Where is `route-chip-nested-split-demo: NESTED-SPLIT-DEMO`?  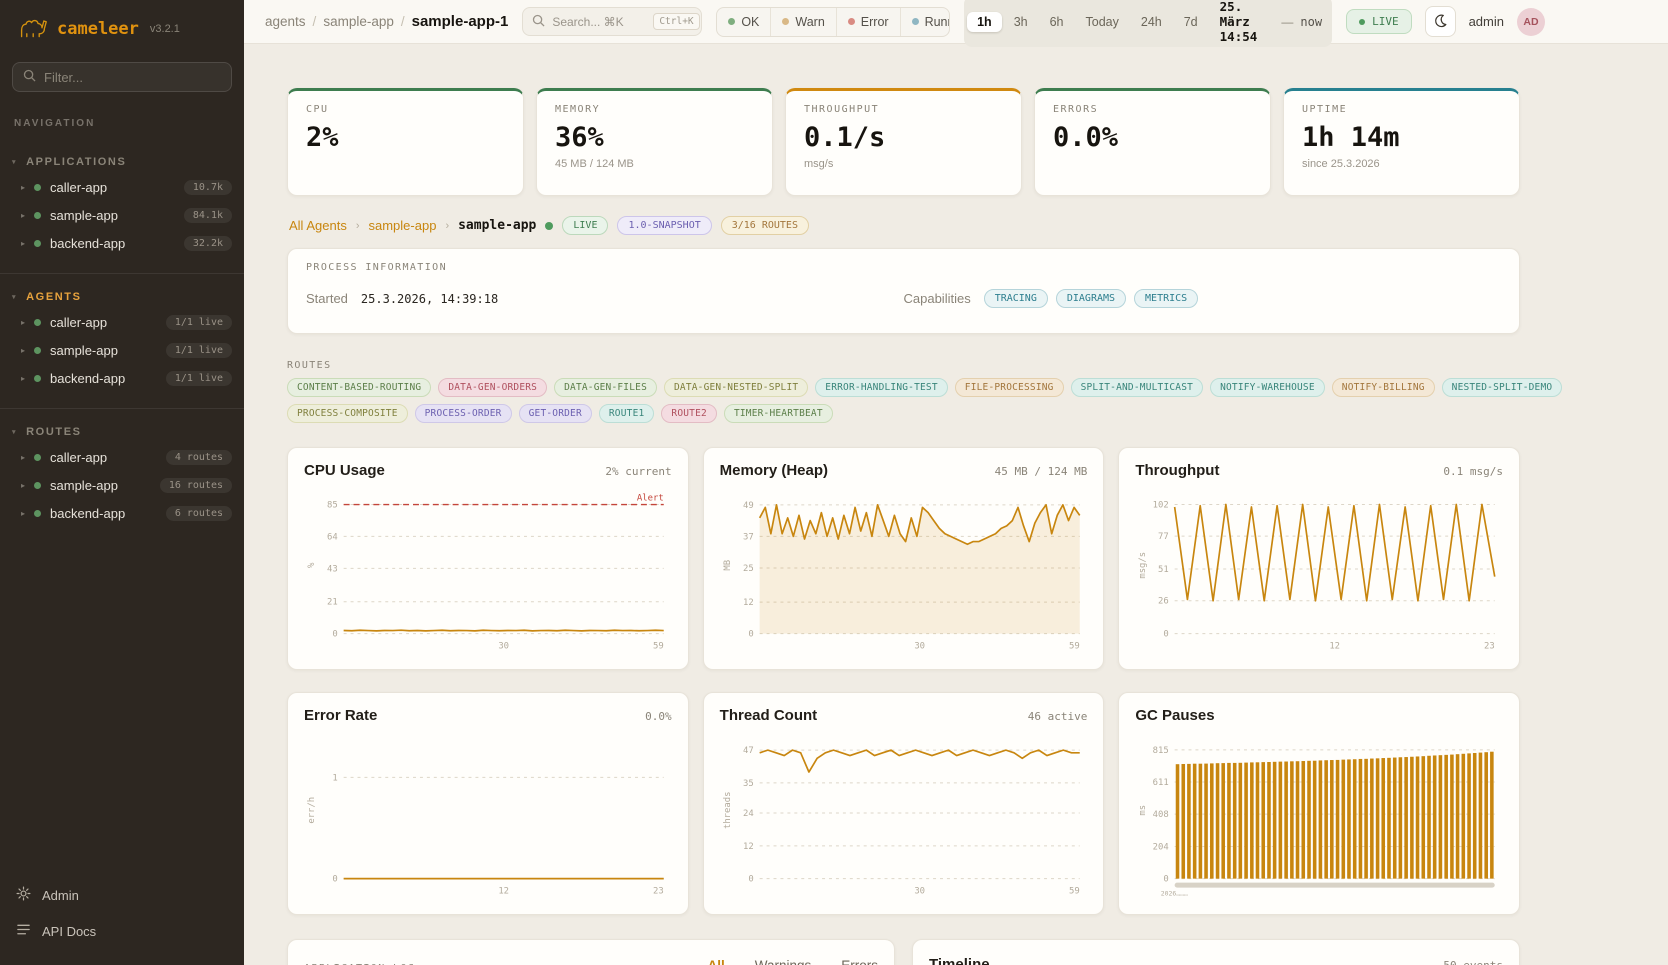 route-chip-nested-split-demo: NESTED-SPLIT-DEMO is located at coordinates (1502, 387).